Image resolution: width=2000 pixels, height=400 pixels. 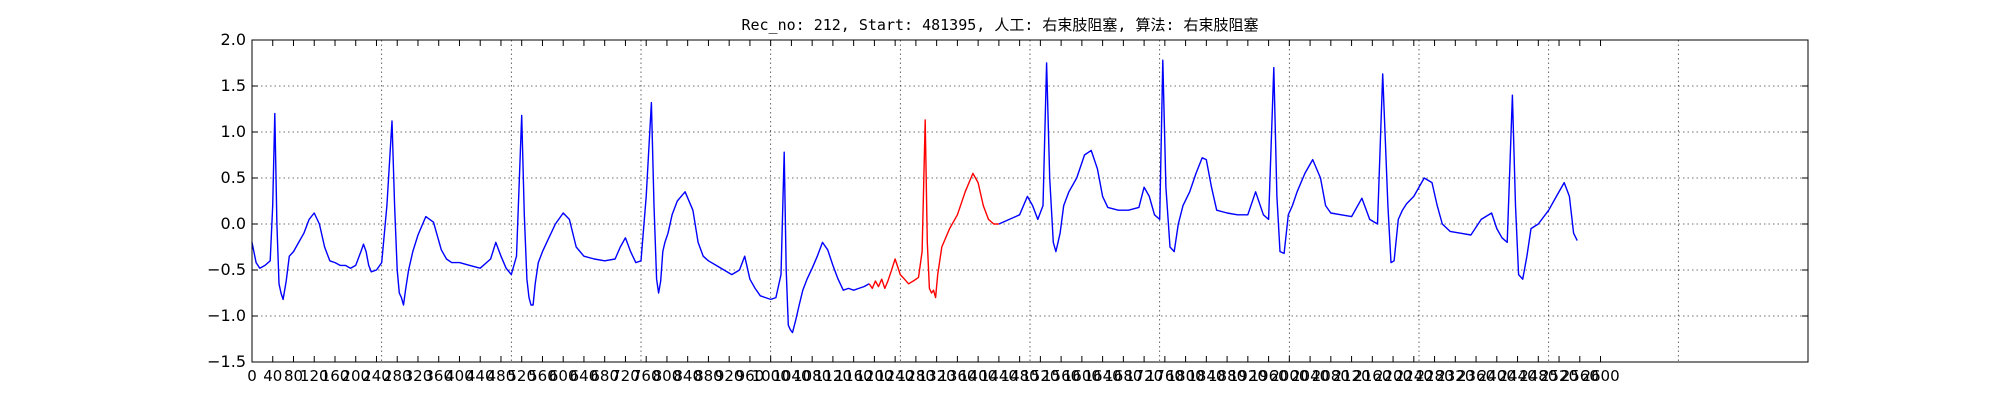 I want to click on x-tick-label-29: 1160, so click(x=854, y=376).